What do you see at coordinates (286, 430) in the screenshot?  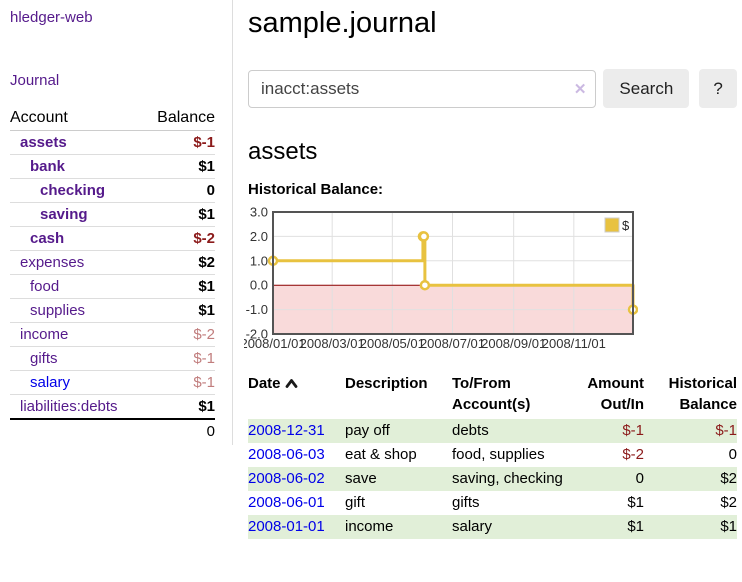 I see `txn-date-link: 2008-12-31` at bounding box center [286, 430].